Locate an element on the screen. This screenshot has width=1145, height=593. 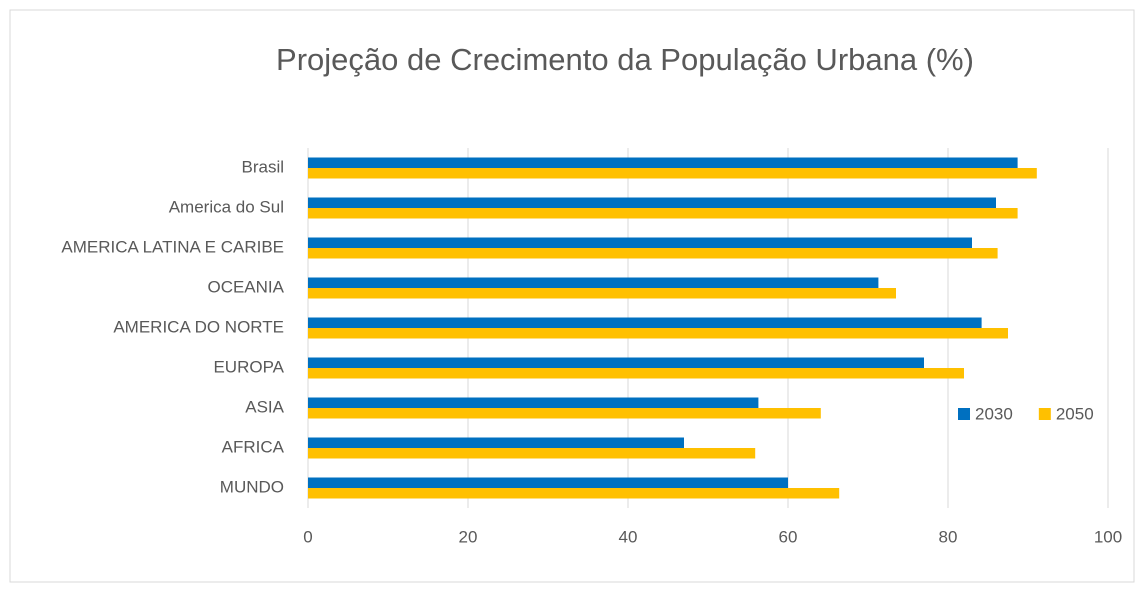
y-tick-label: AMERICA LATINA E CARIBE is located at coordinates (172, 246).